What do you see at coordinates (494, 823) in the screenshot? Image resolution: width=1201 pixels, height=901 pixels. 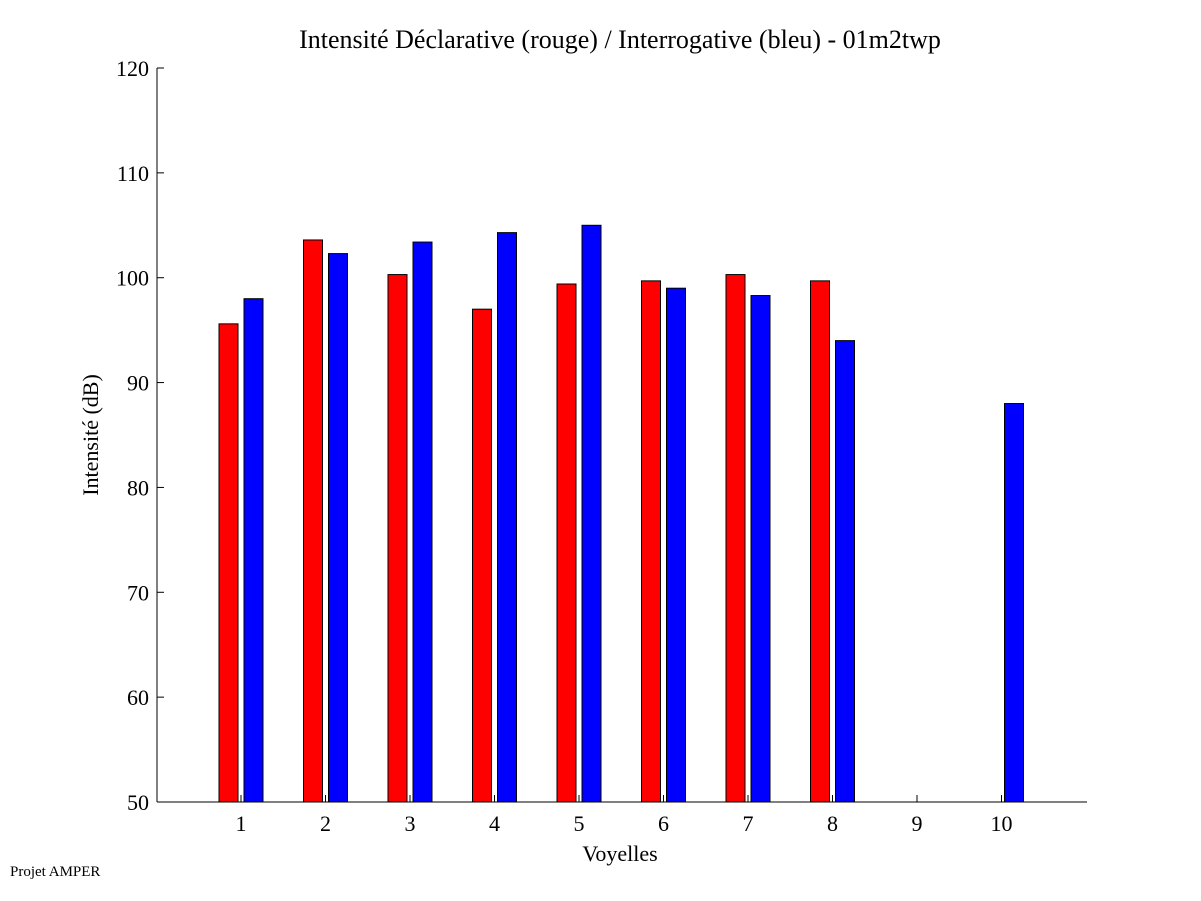 I see `x-tick-label: 4` at bounding box center [494, 823].